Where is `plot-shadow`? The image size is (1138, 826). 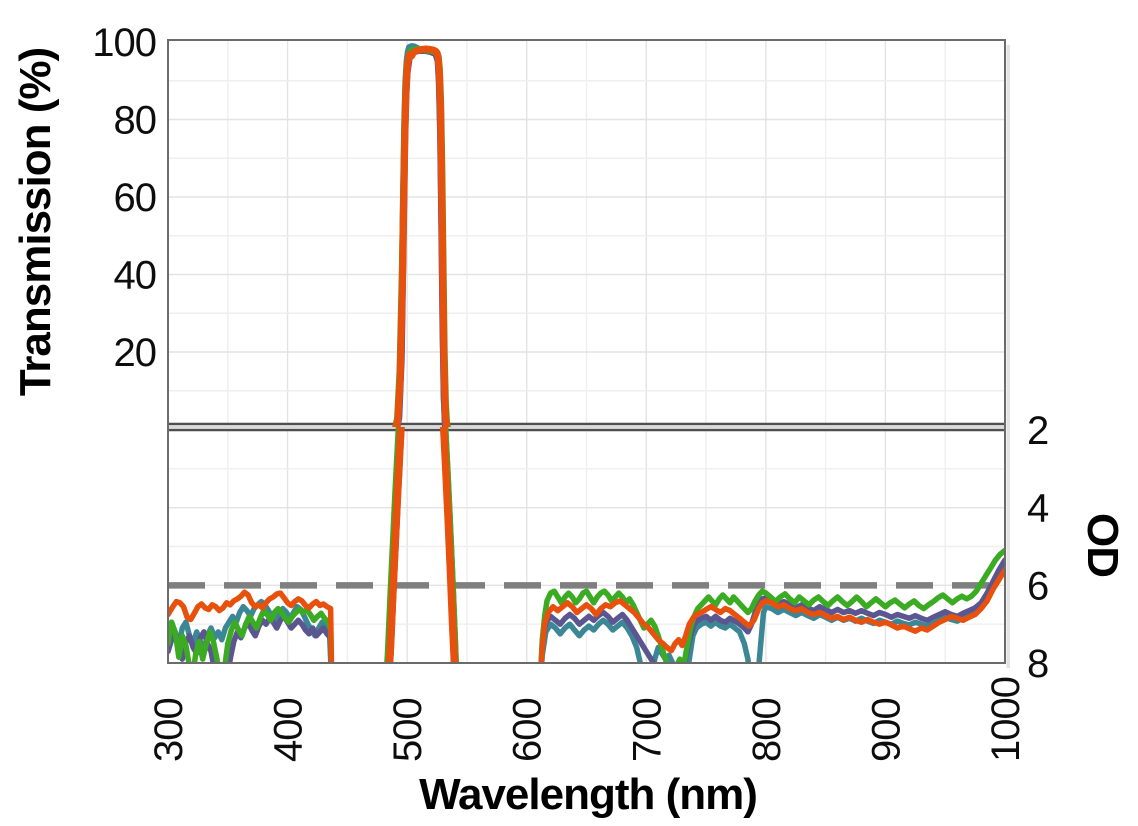
plot-shadow is located at coordinates (1008, 356).